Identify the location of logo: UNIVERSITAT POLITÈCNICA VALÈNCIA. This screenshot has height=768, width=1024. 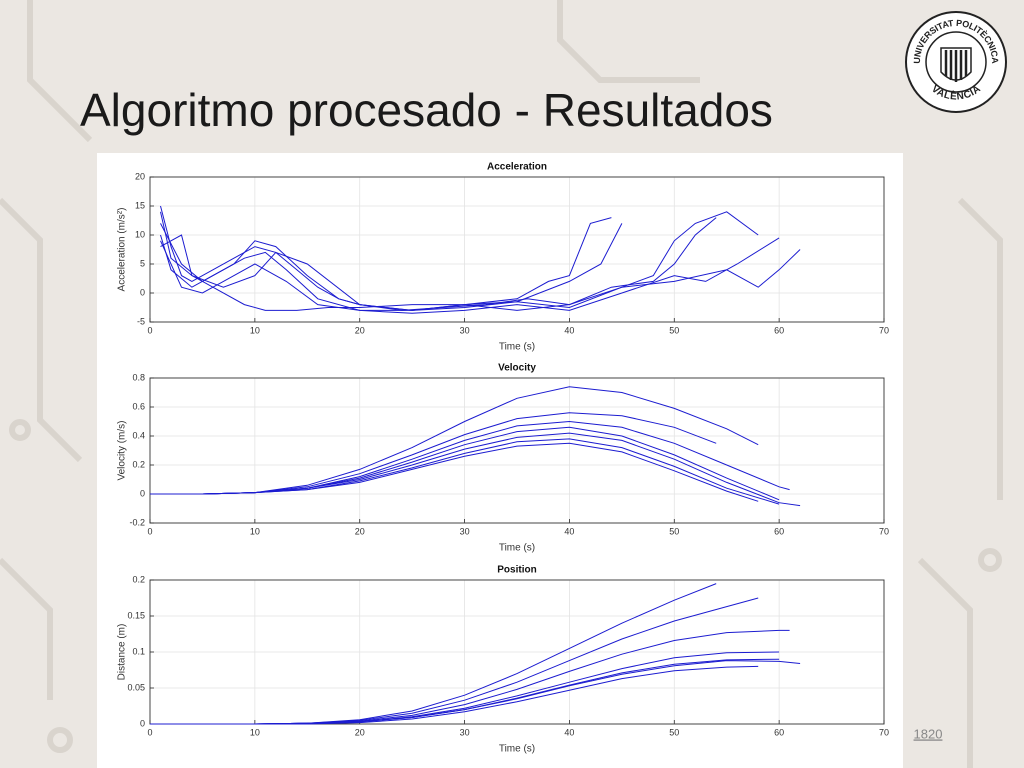
(956, 62).